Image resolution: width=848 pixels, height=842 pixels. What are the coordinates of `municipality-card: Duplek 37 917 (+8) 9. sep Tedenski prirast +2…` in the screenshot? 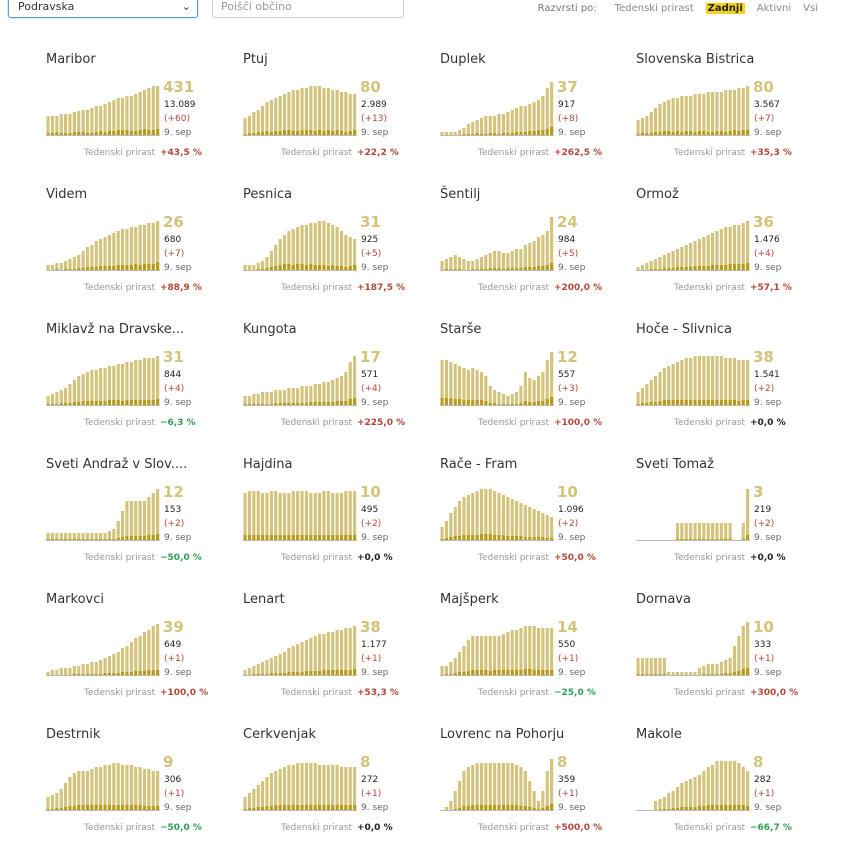 It's located at (525, 99).